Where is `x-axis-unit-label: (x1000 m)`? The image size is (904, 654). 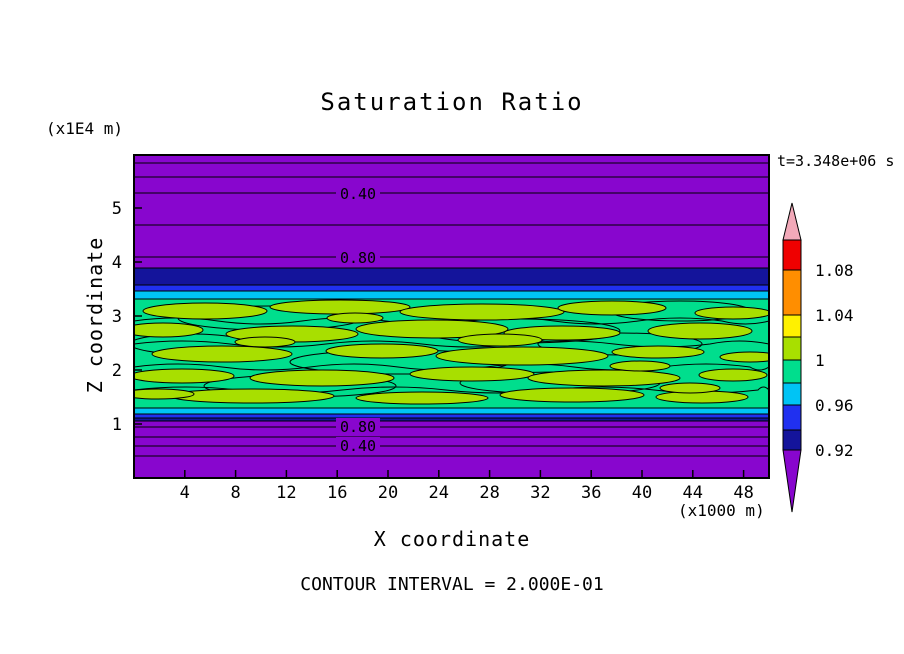 x-axis-unit-label: (x1000 m) is located at coordinates (721, 510).